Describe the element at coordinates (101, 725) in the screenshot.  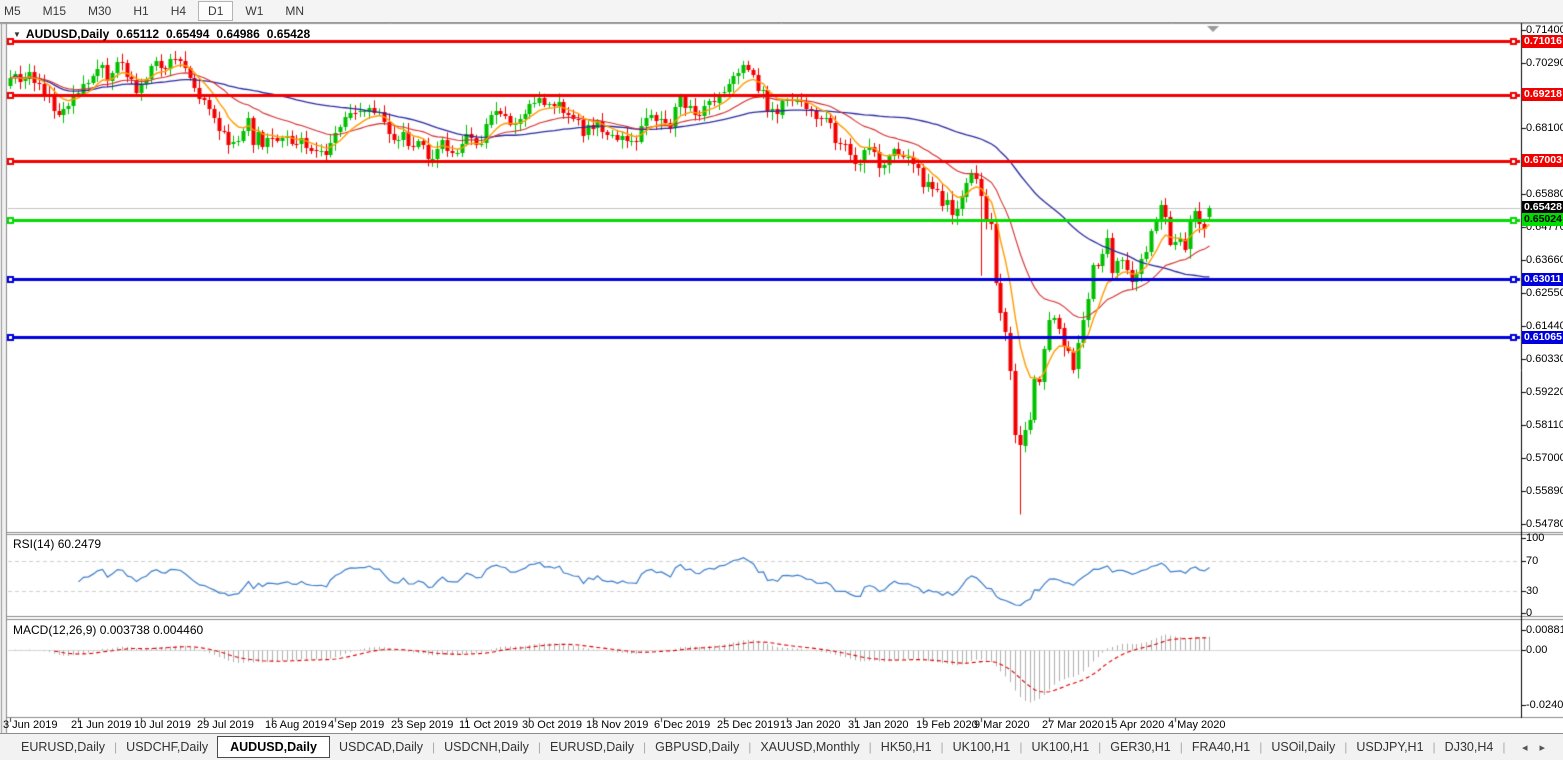
I see `date-axis-label: 21 Jun 2019` at that location.